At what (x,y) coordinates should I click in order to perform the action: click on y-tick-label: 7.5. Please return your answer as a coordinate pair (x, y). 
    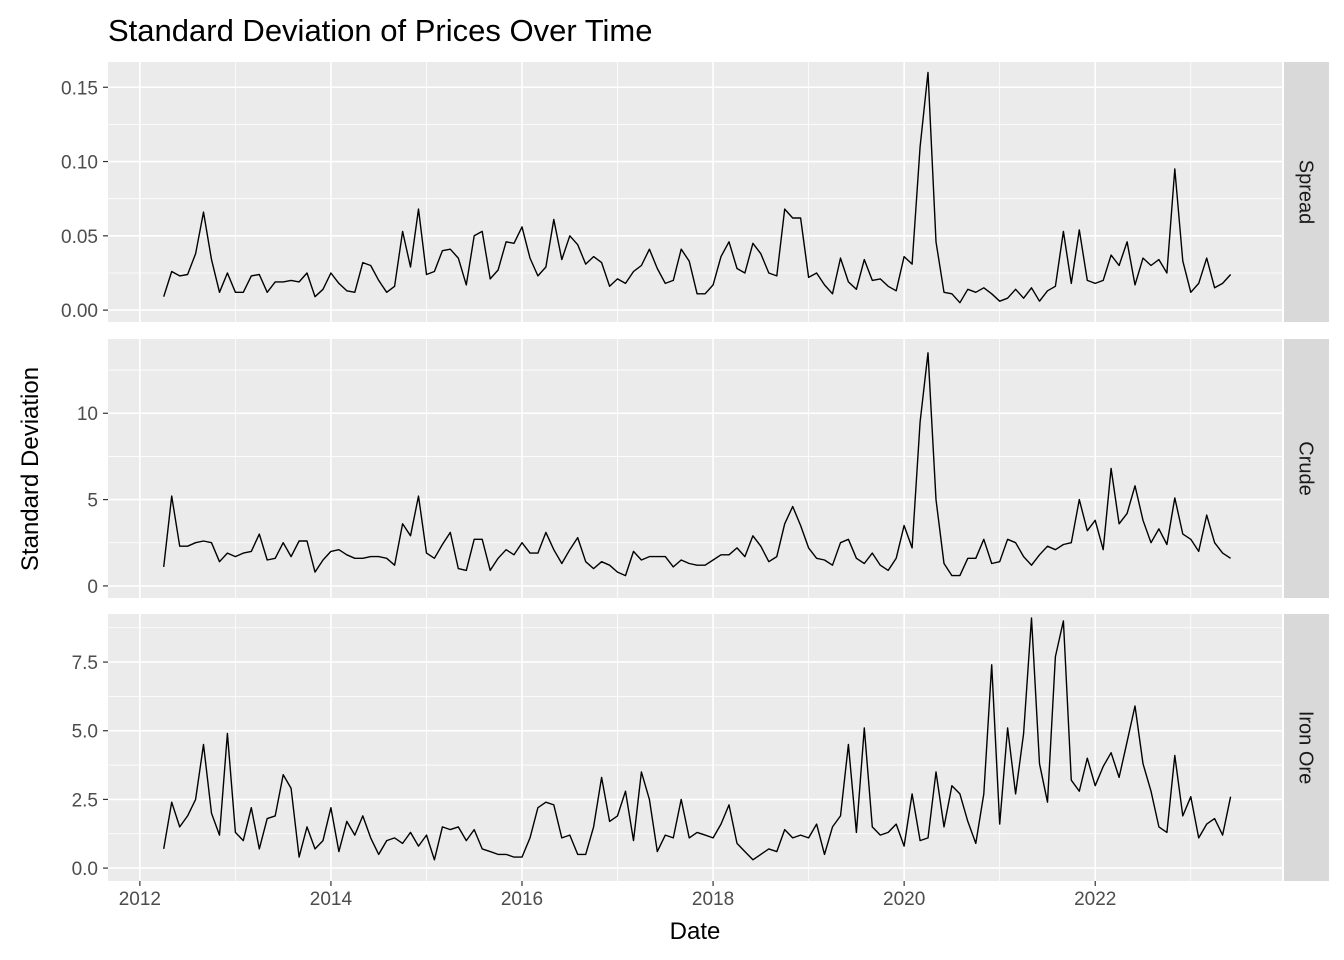
    Looking at the image, I should click on (85, 663).